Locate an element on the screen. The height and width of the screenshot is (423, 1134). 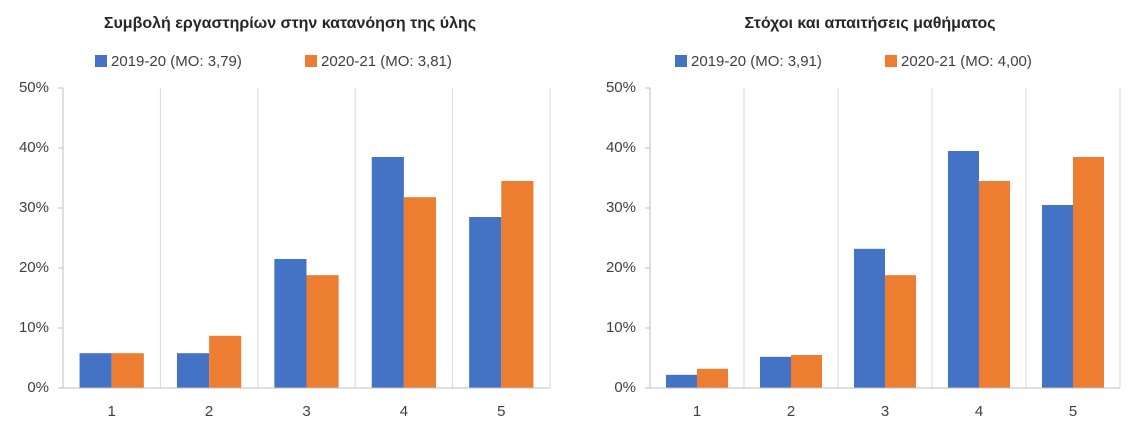
legend-label: 2019-20 (ΜΟ: 3,91) is located at coordinates (756, 61).